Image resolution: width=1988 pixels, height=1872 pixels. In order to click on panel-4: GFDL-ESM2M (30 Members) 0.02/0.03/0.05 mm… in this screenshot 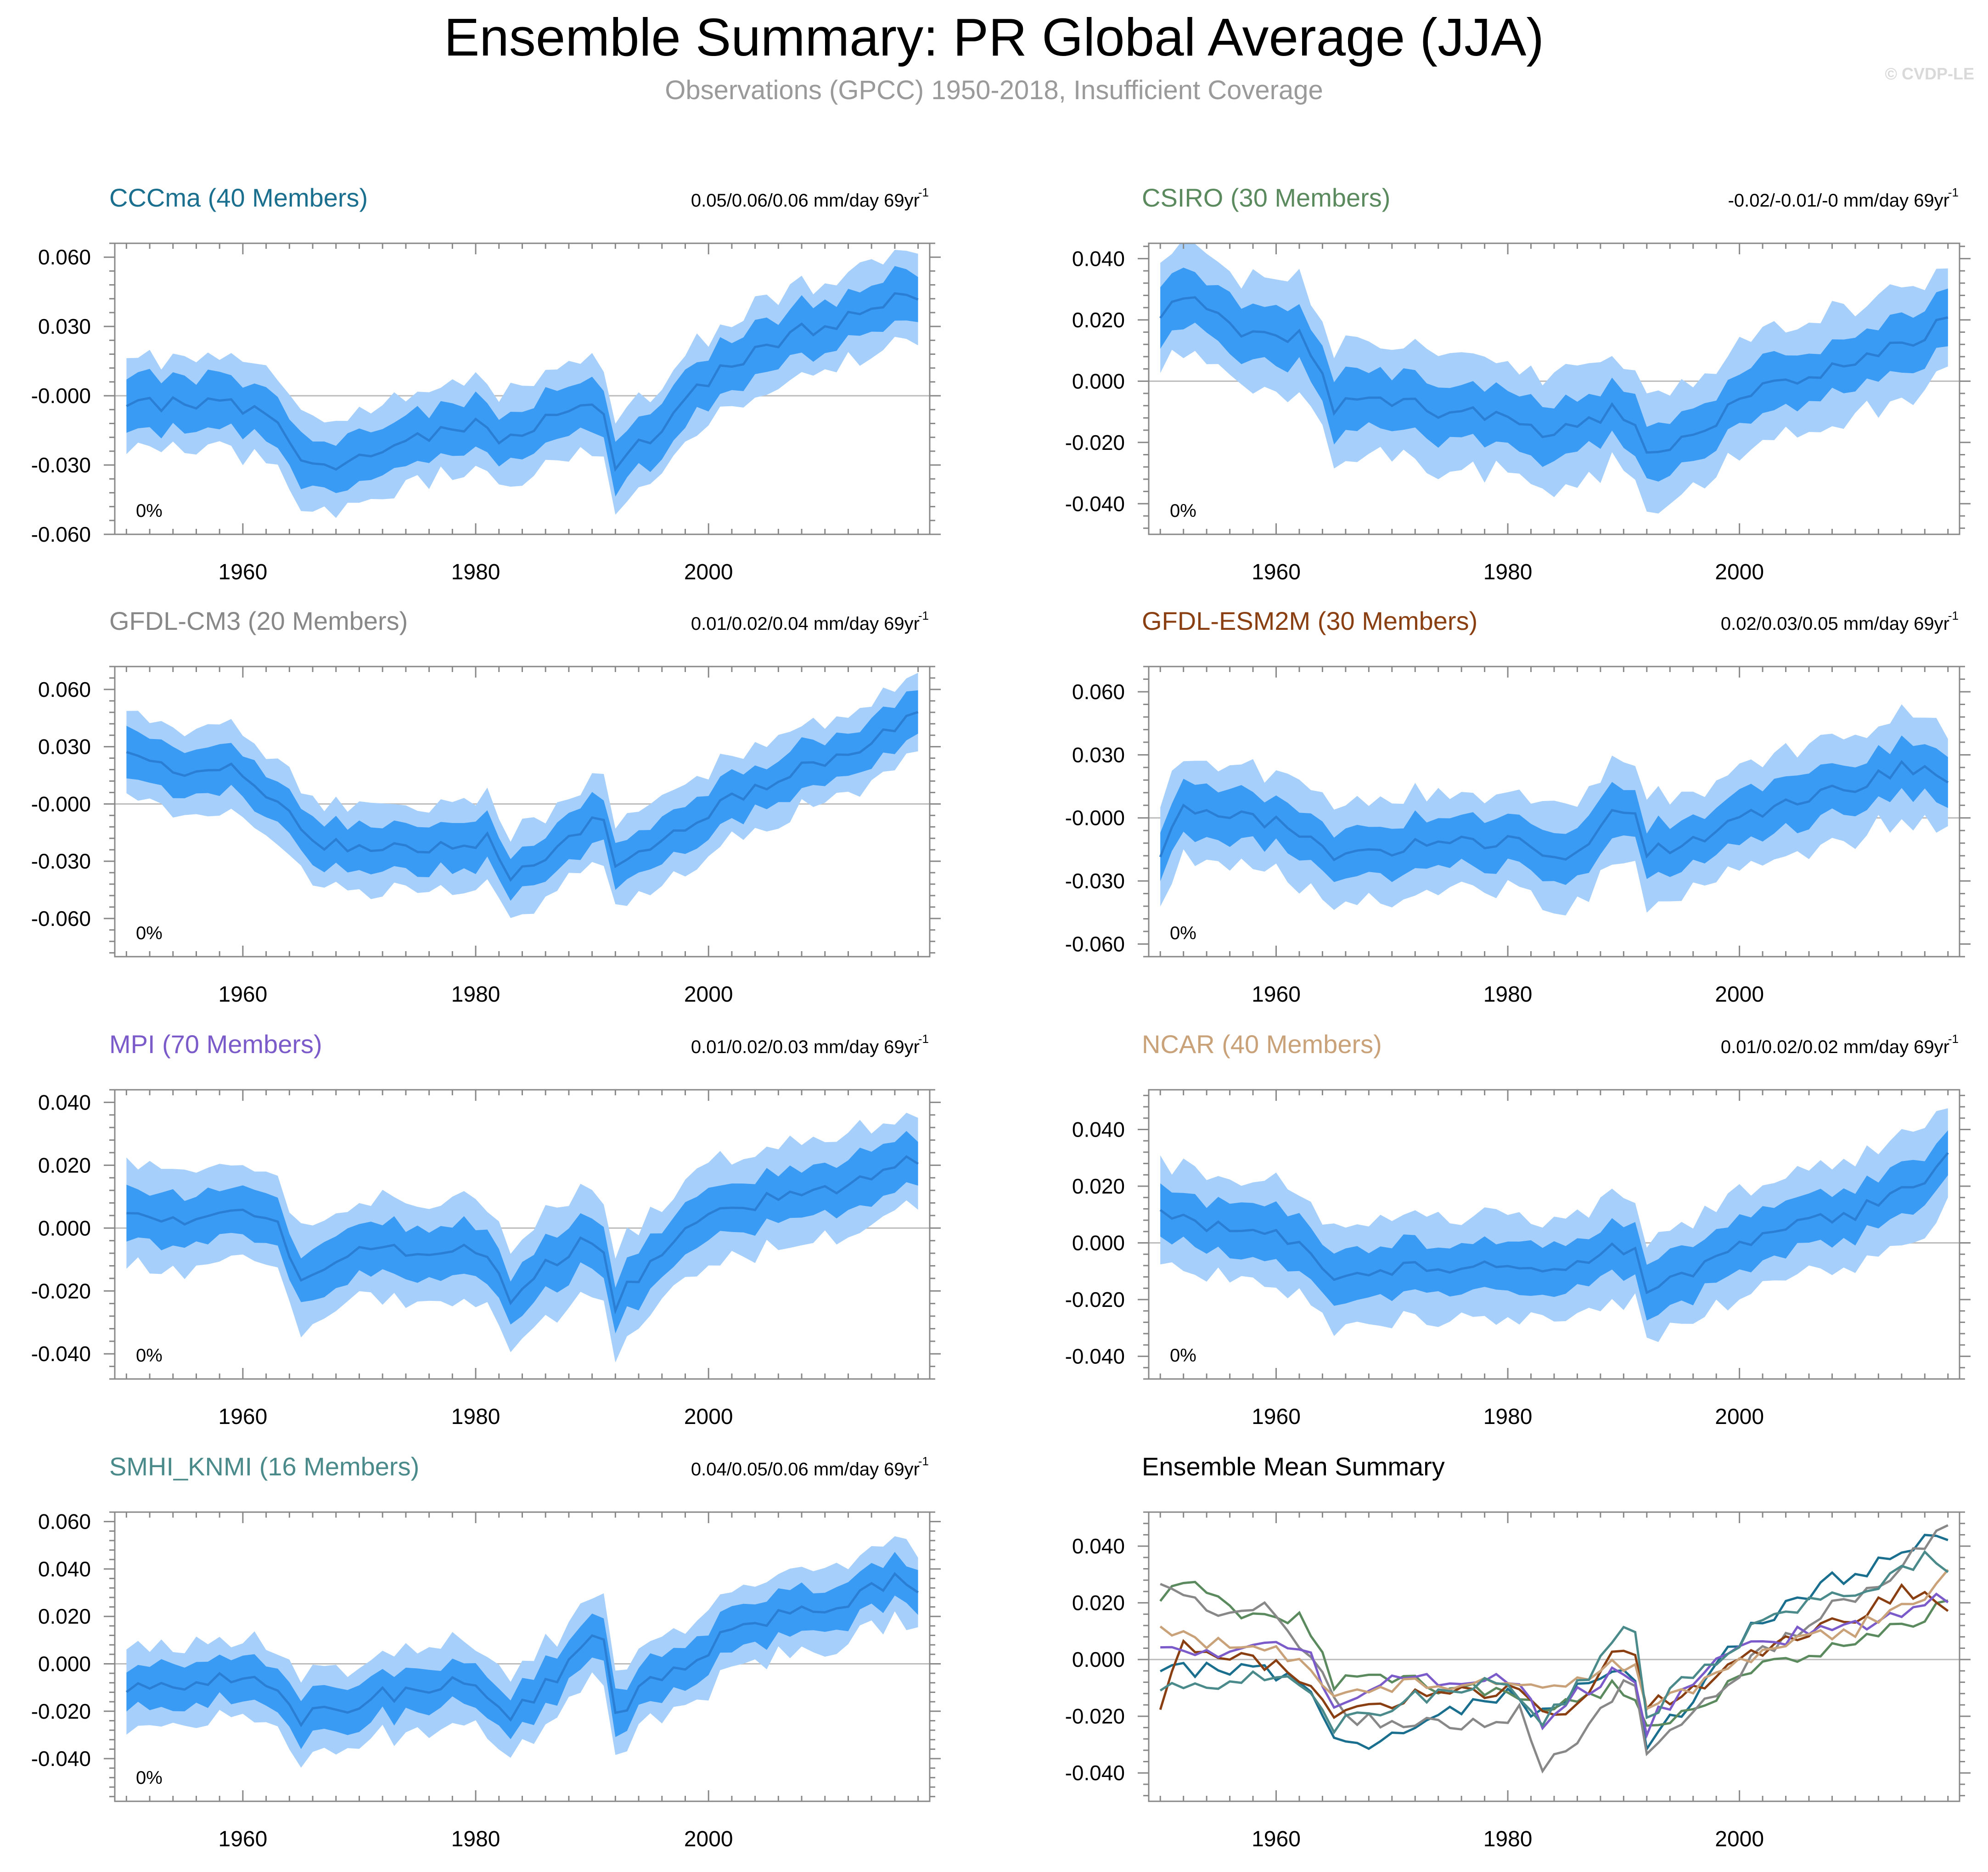, I will do `click(1518, 806)`.